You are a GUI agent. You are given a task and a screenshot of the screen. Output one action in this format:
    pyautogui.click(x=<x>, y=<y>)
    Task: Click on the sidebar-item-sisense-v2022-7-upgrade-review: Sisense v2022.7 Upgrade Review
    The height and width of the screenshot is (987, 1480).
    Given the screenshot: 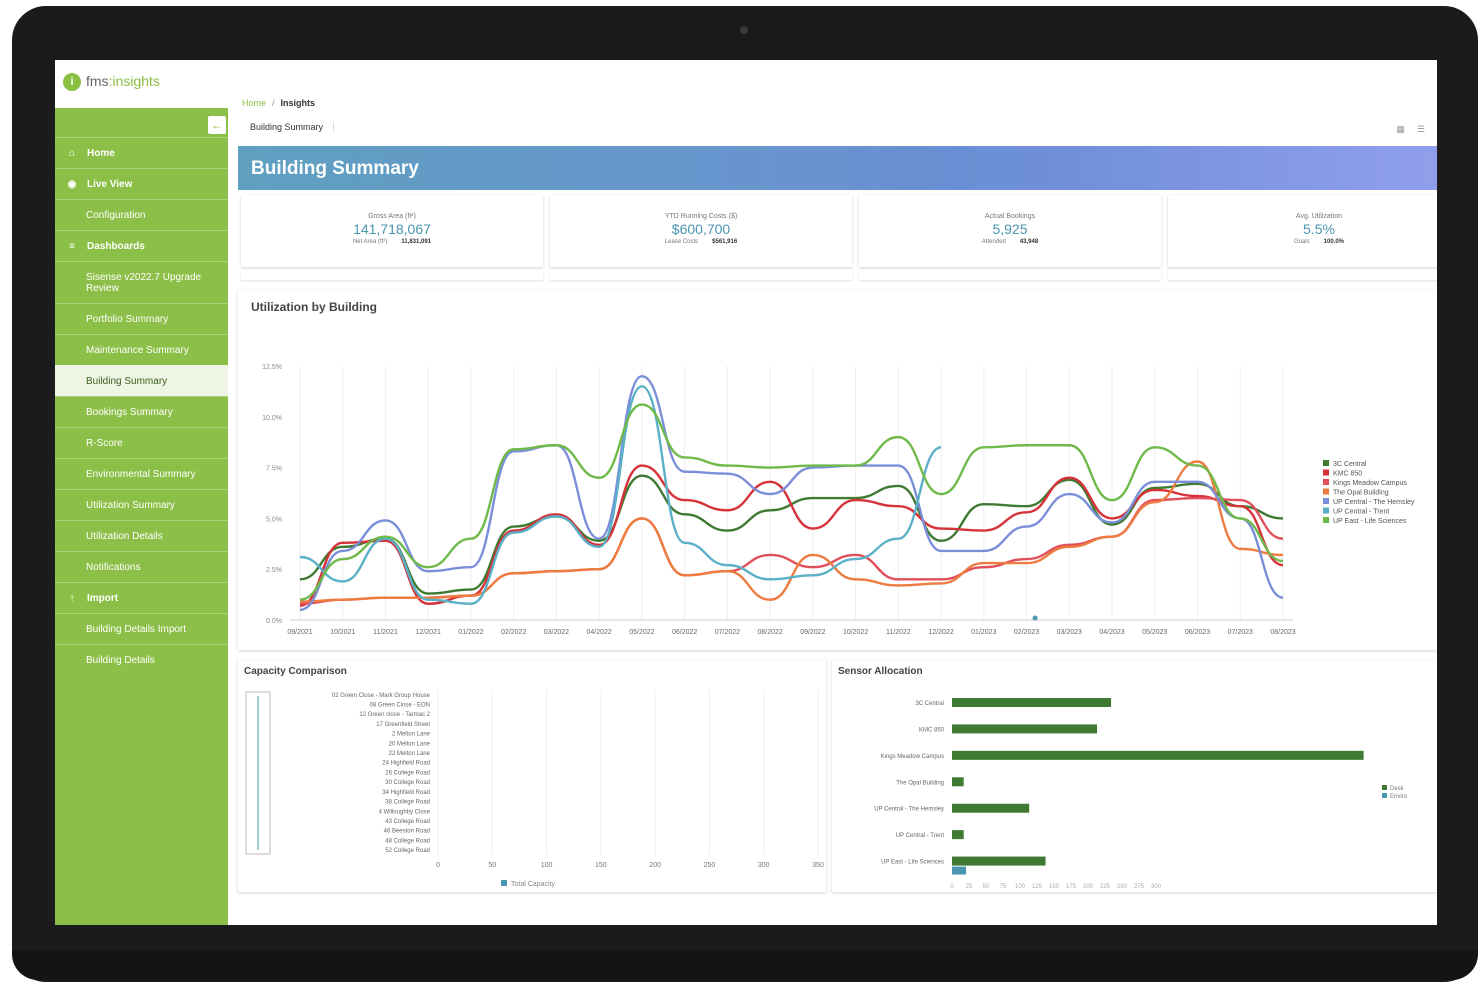 What is the action you would take?
    pyautogui.click(x=141, y=282)
    